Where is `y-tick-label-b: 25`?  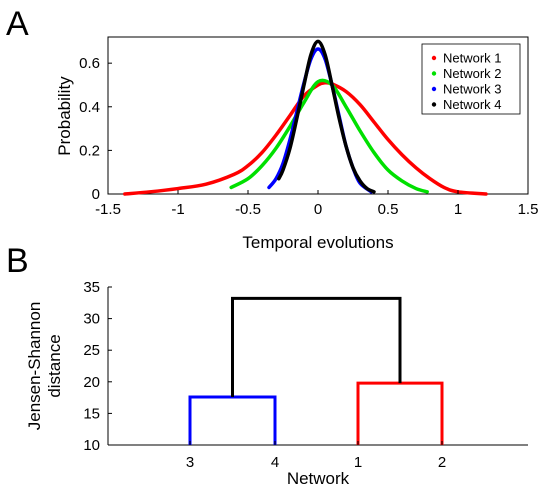 y-tick-label-b: 25 is located at coordinates (91, 350).